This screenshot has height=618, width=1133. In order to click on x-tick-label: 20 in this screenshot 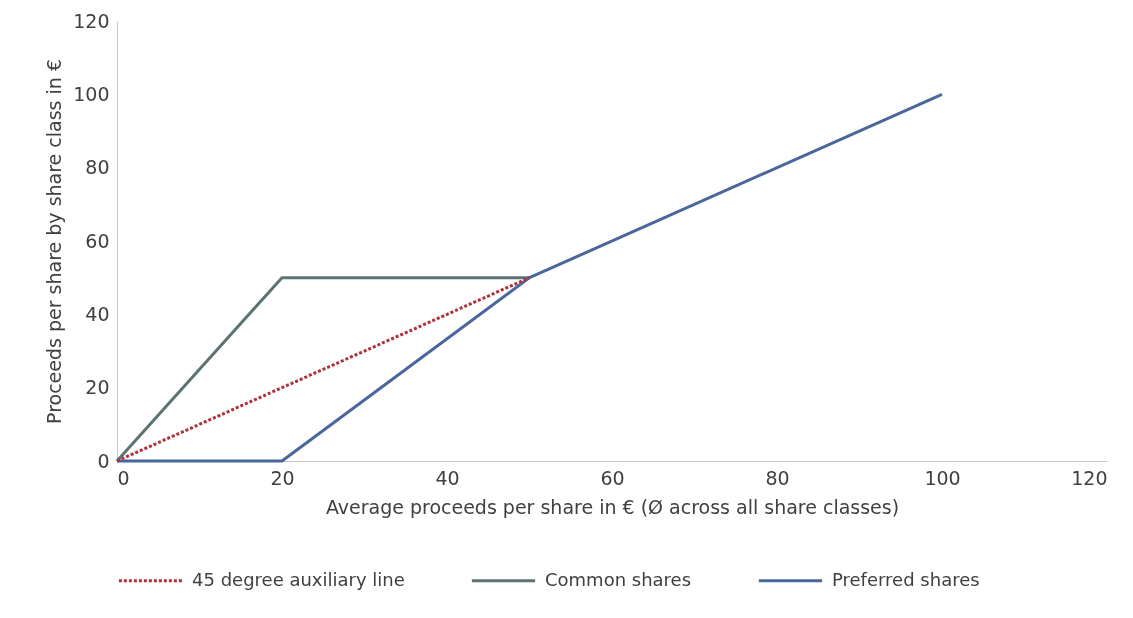, I will do `click(282, 477)`.